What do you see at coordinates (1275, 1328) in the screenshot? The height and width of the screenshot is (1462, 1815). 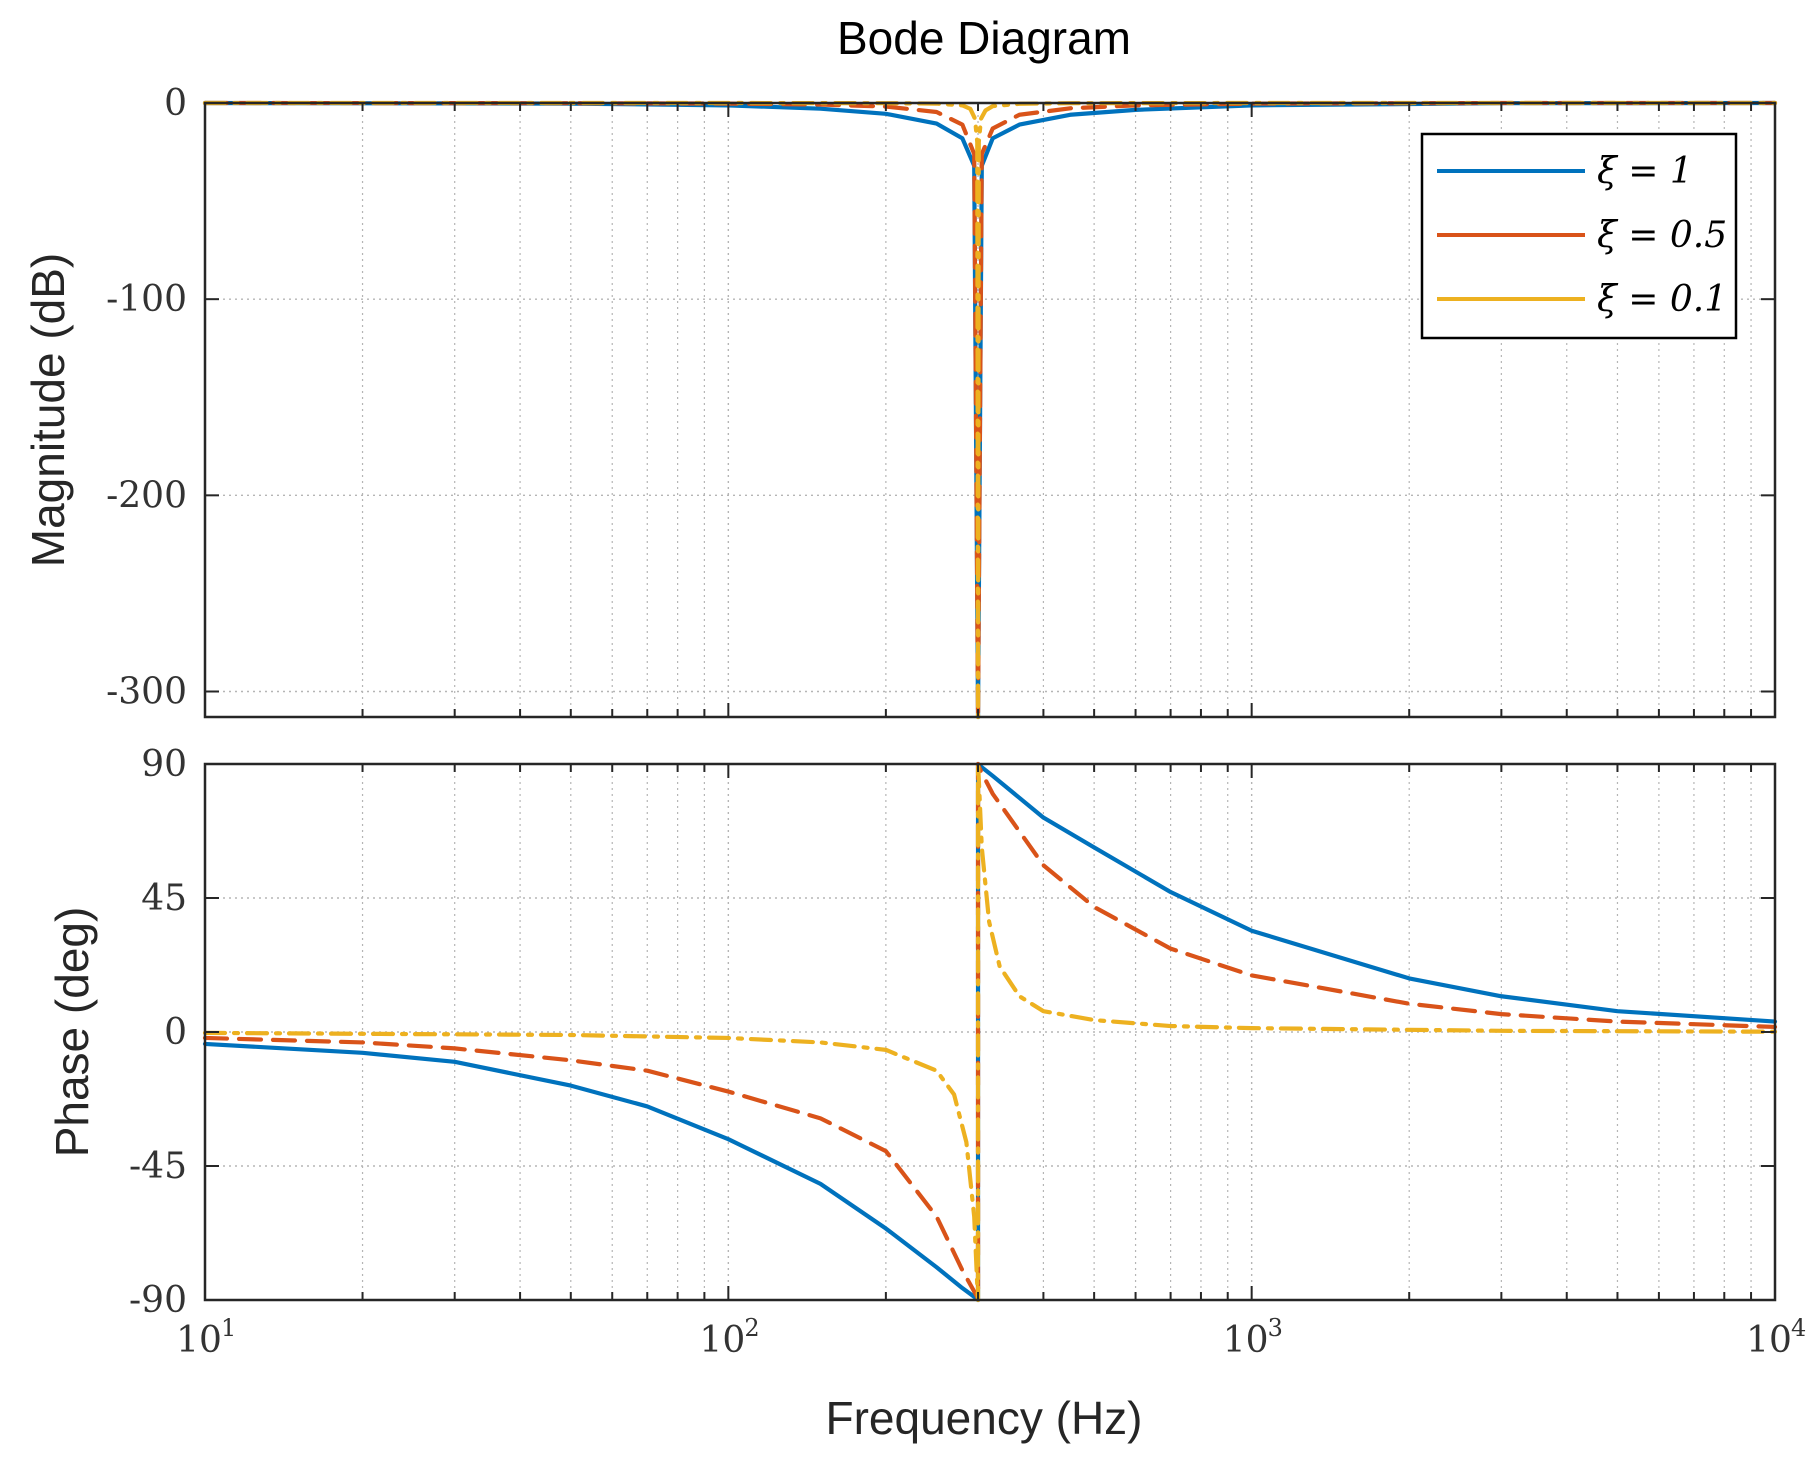 I see `x-tick-label-exponent: 3` at bounding box center [1275, 1328].